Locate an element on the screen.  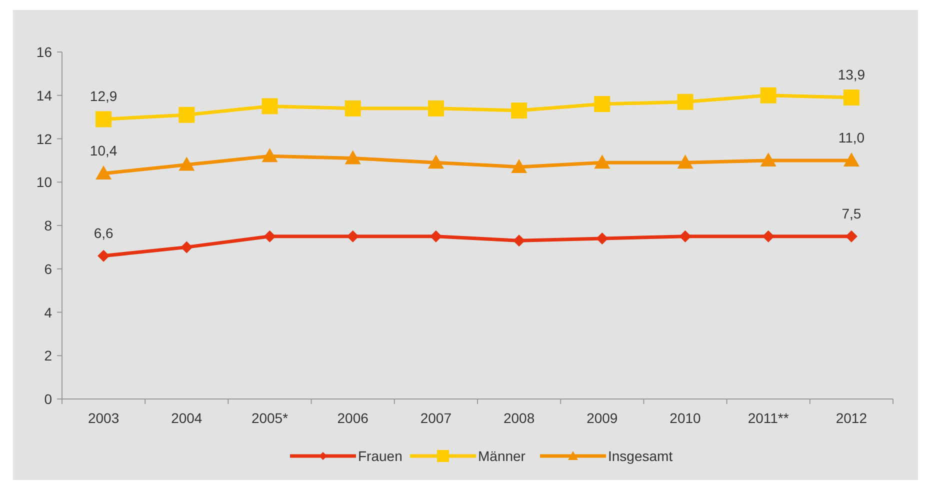
x-tick-label: 2008 is located at coordinates (519, 418).